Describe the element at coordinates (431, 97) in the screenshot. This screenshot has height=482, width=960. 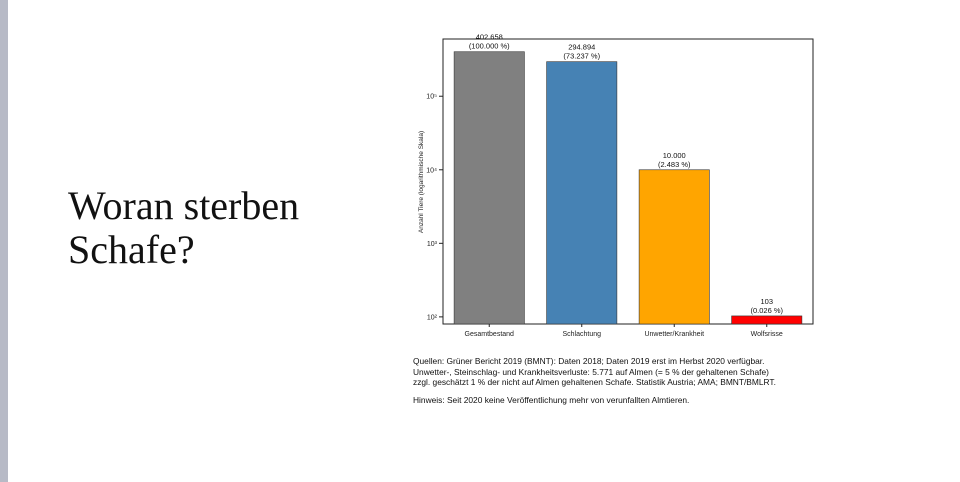
I see `y-tick-label: 10⁵` at that location.